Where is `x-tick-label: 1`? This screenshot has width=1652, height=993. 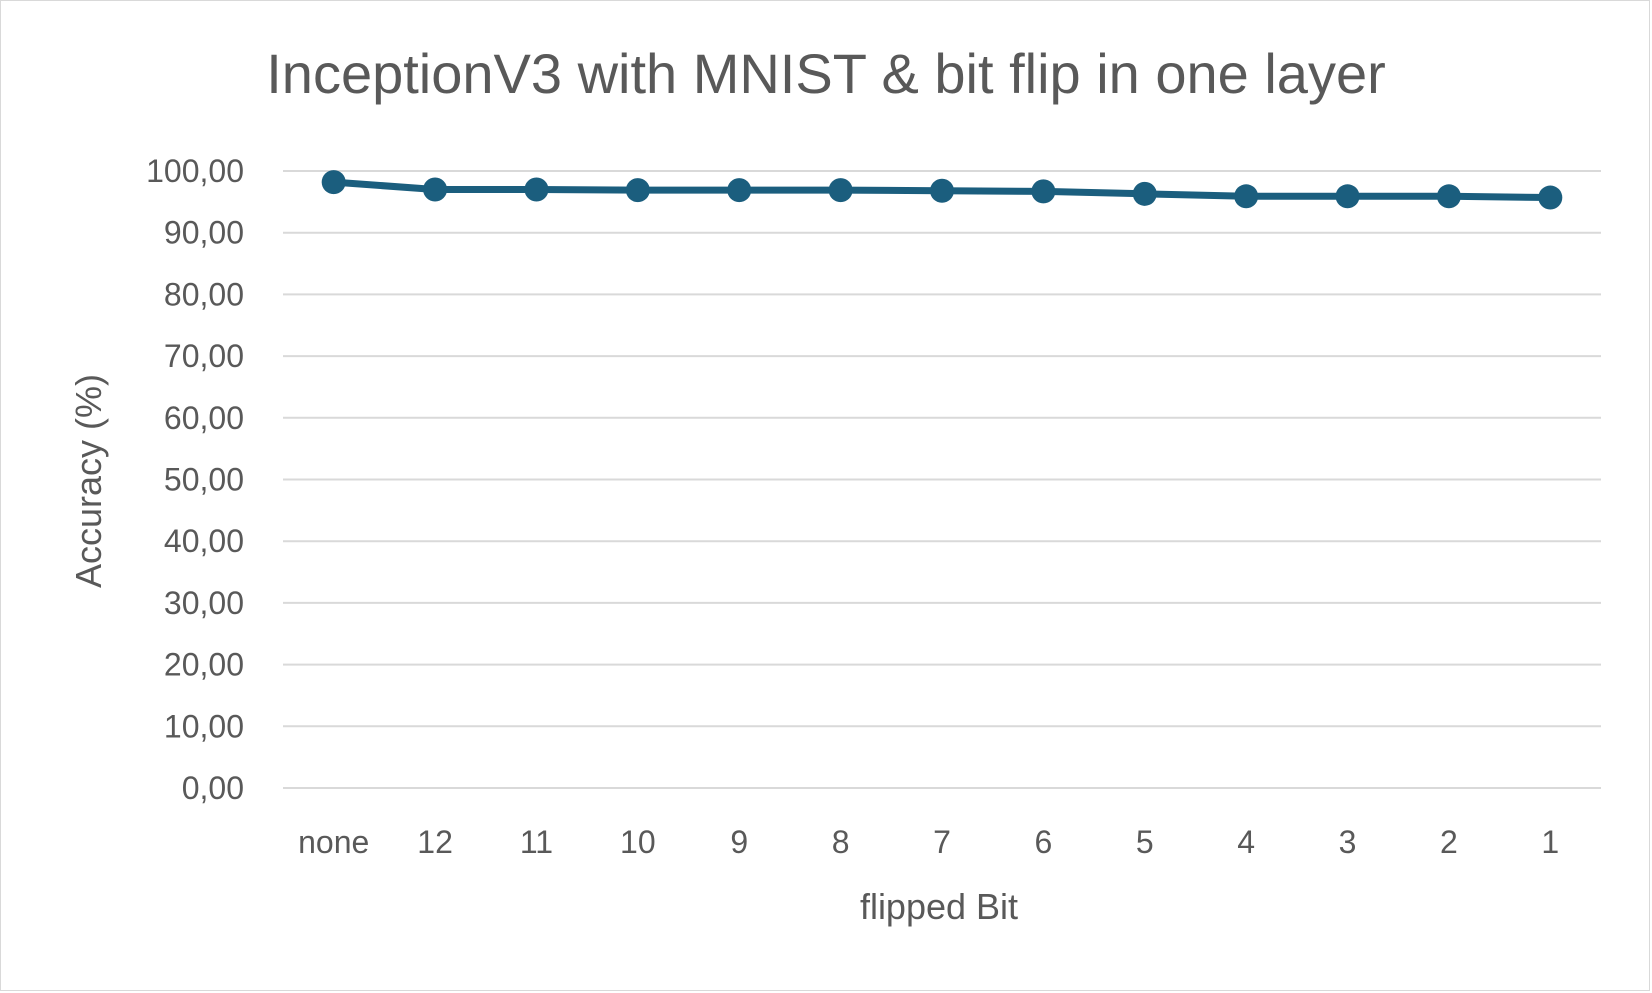 x-tick-label: 1 is located at coordinates (1550, 842).